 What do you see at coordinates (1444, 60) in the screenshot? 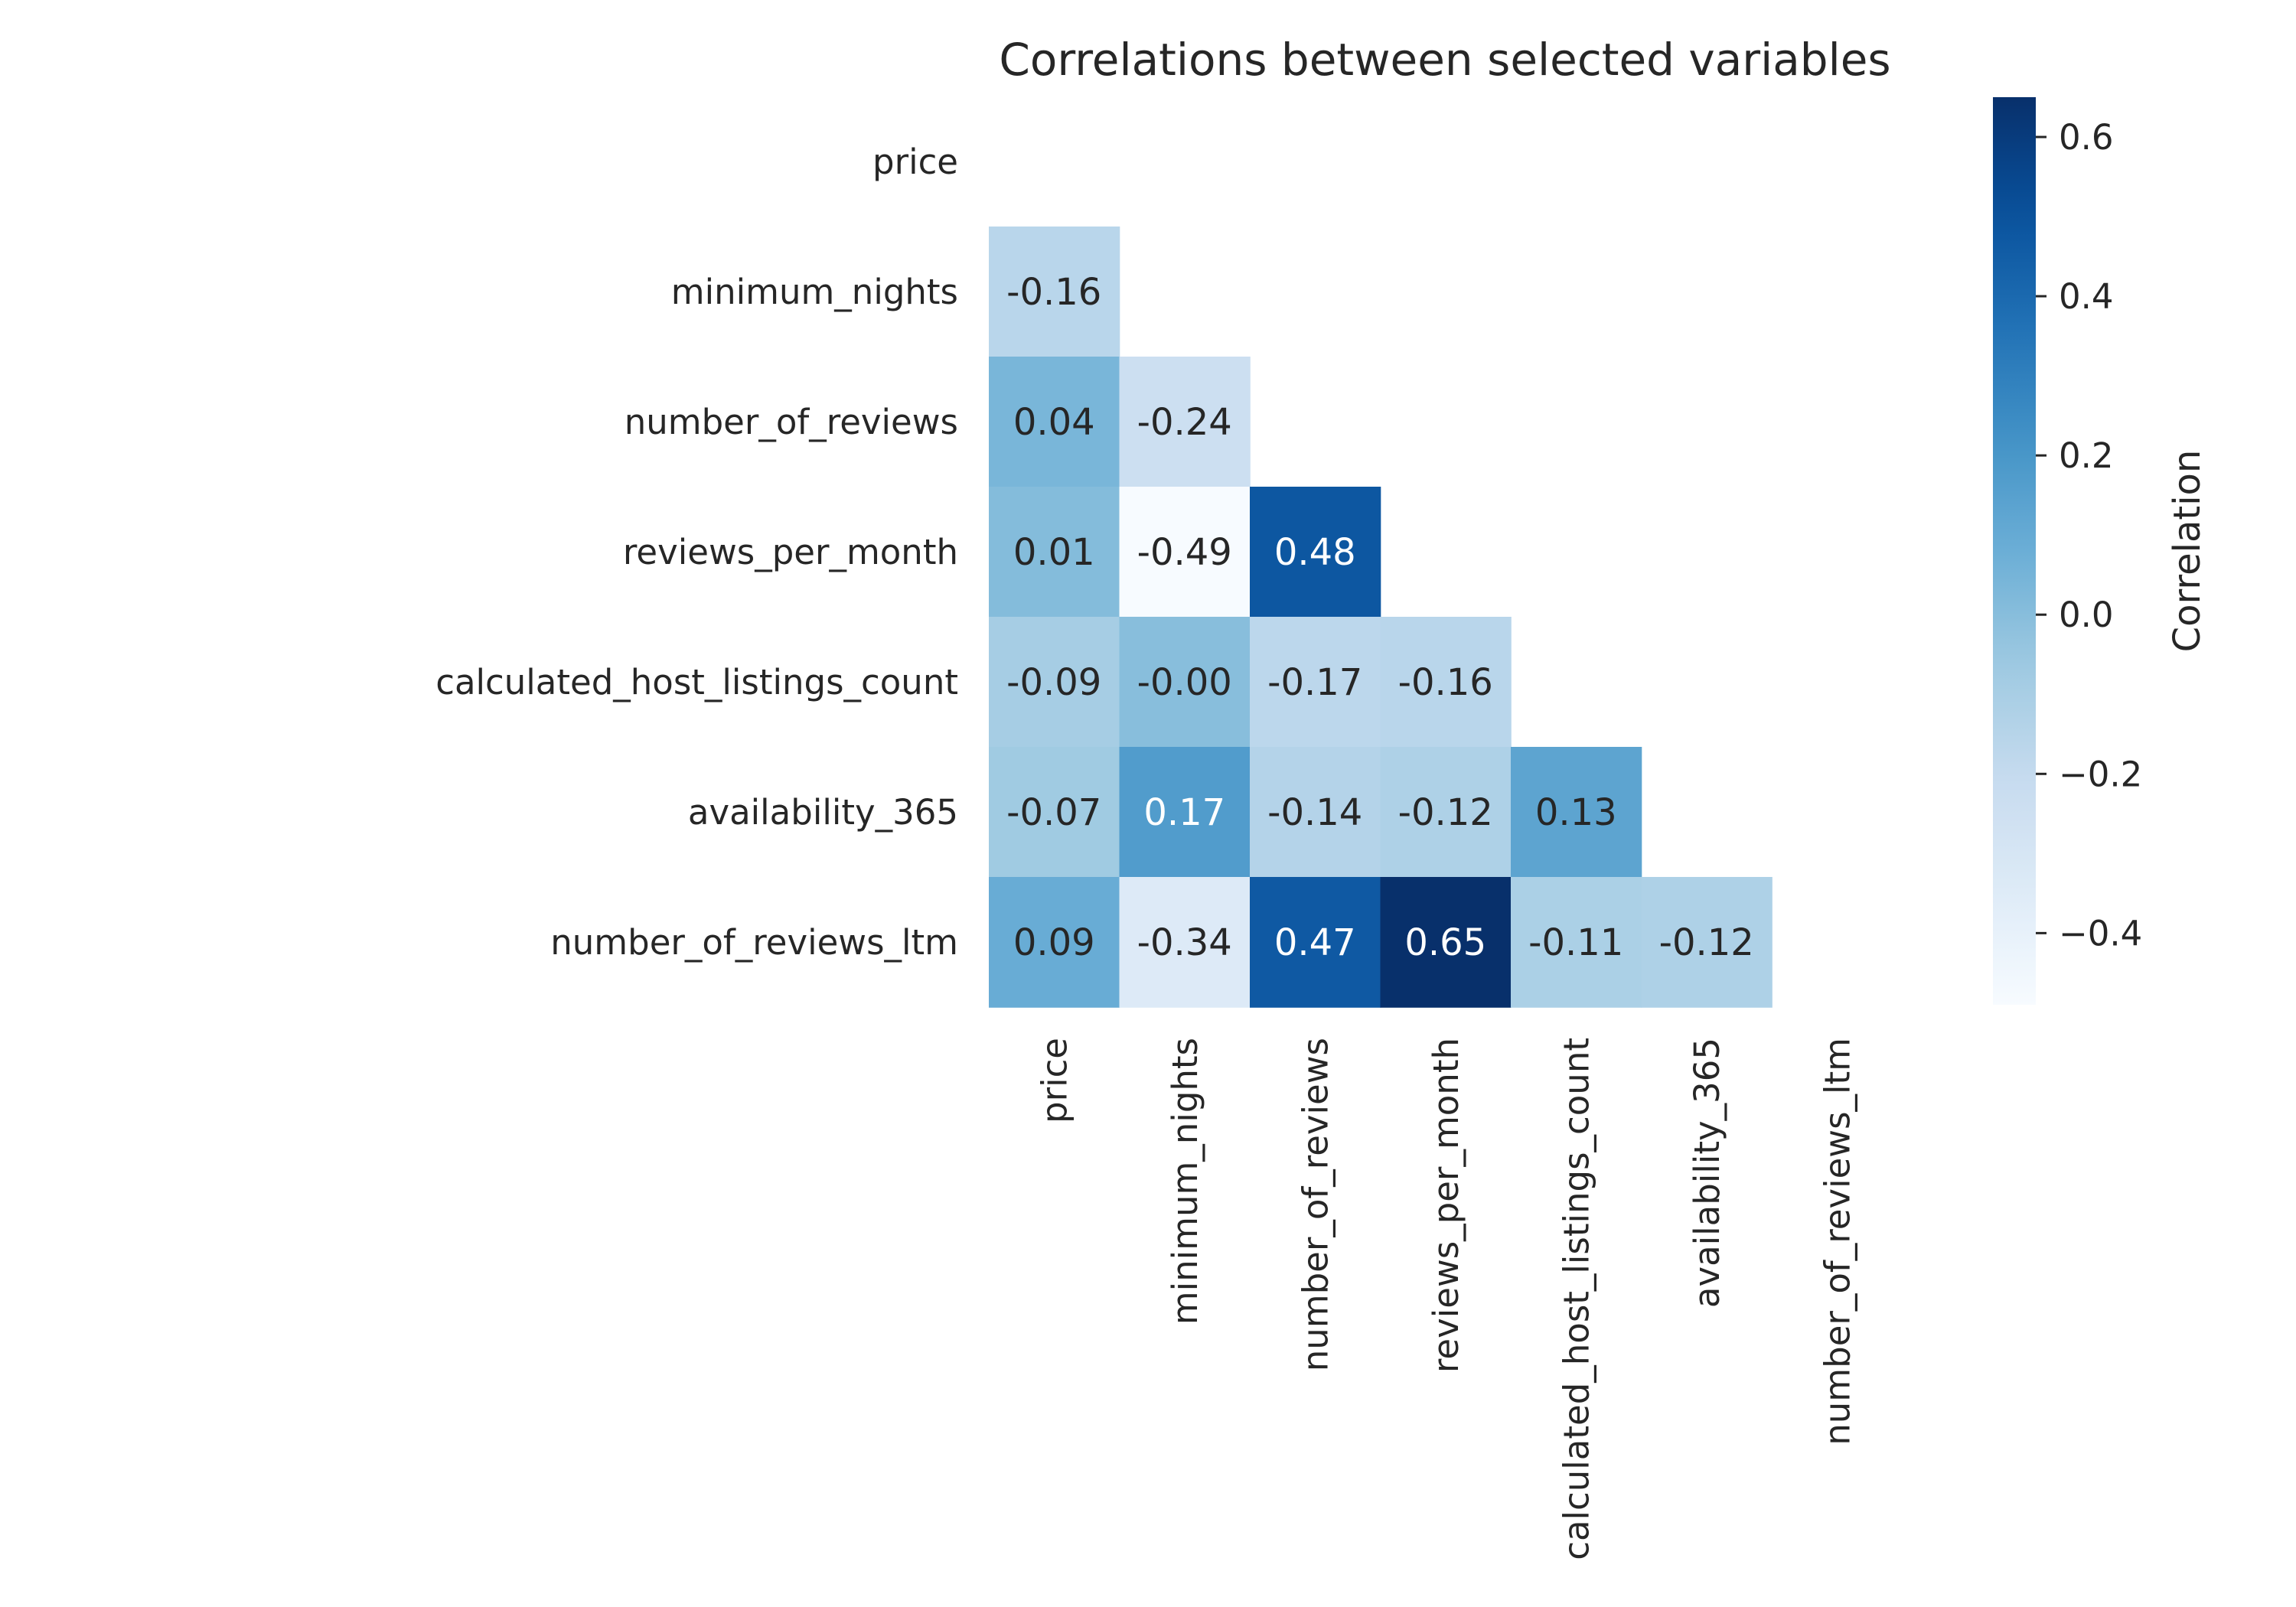
I see `chart-title: Correlations between selected variables` at bounding box center [1444, 60].